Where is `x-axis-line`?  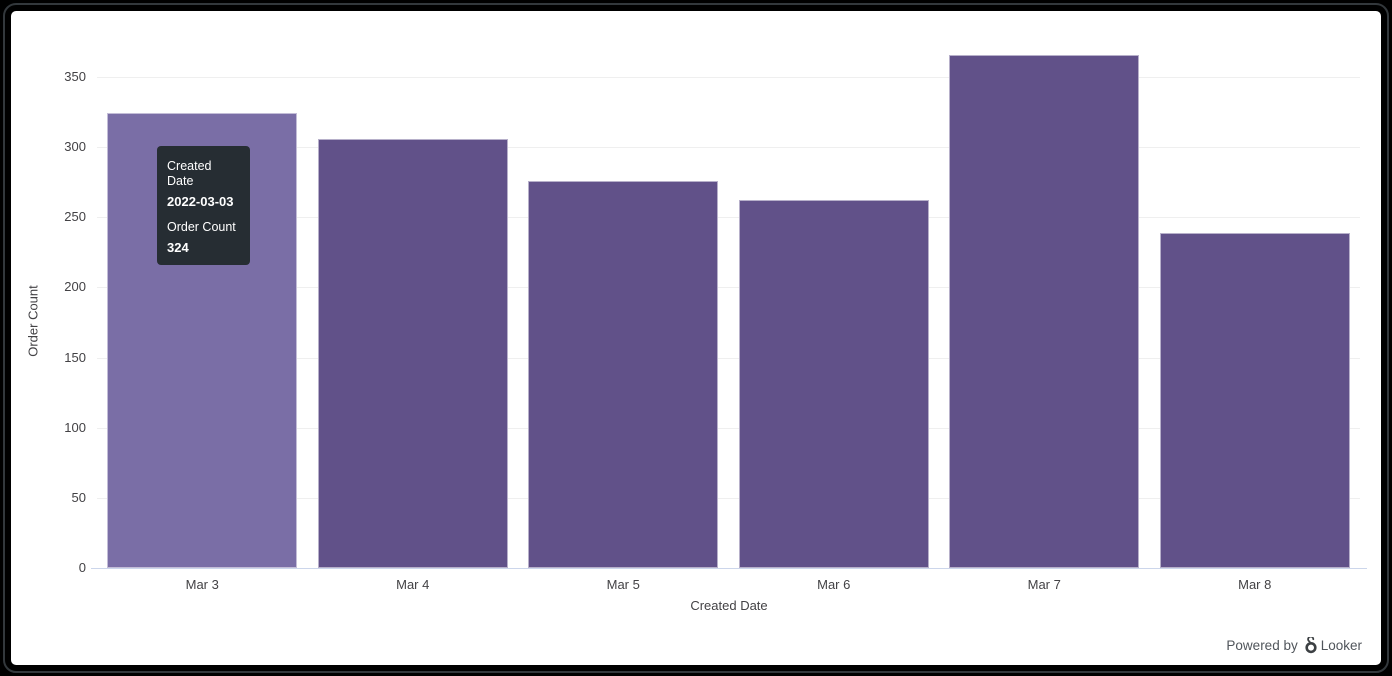 x-axis-line is located at coordinates (729, 568).